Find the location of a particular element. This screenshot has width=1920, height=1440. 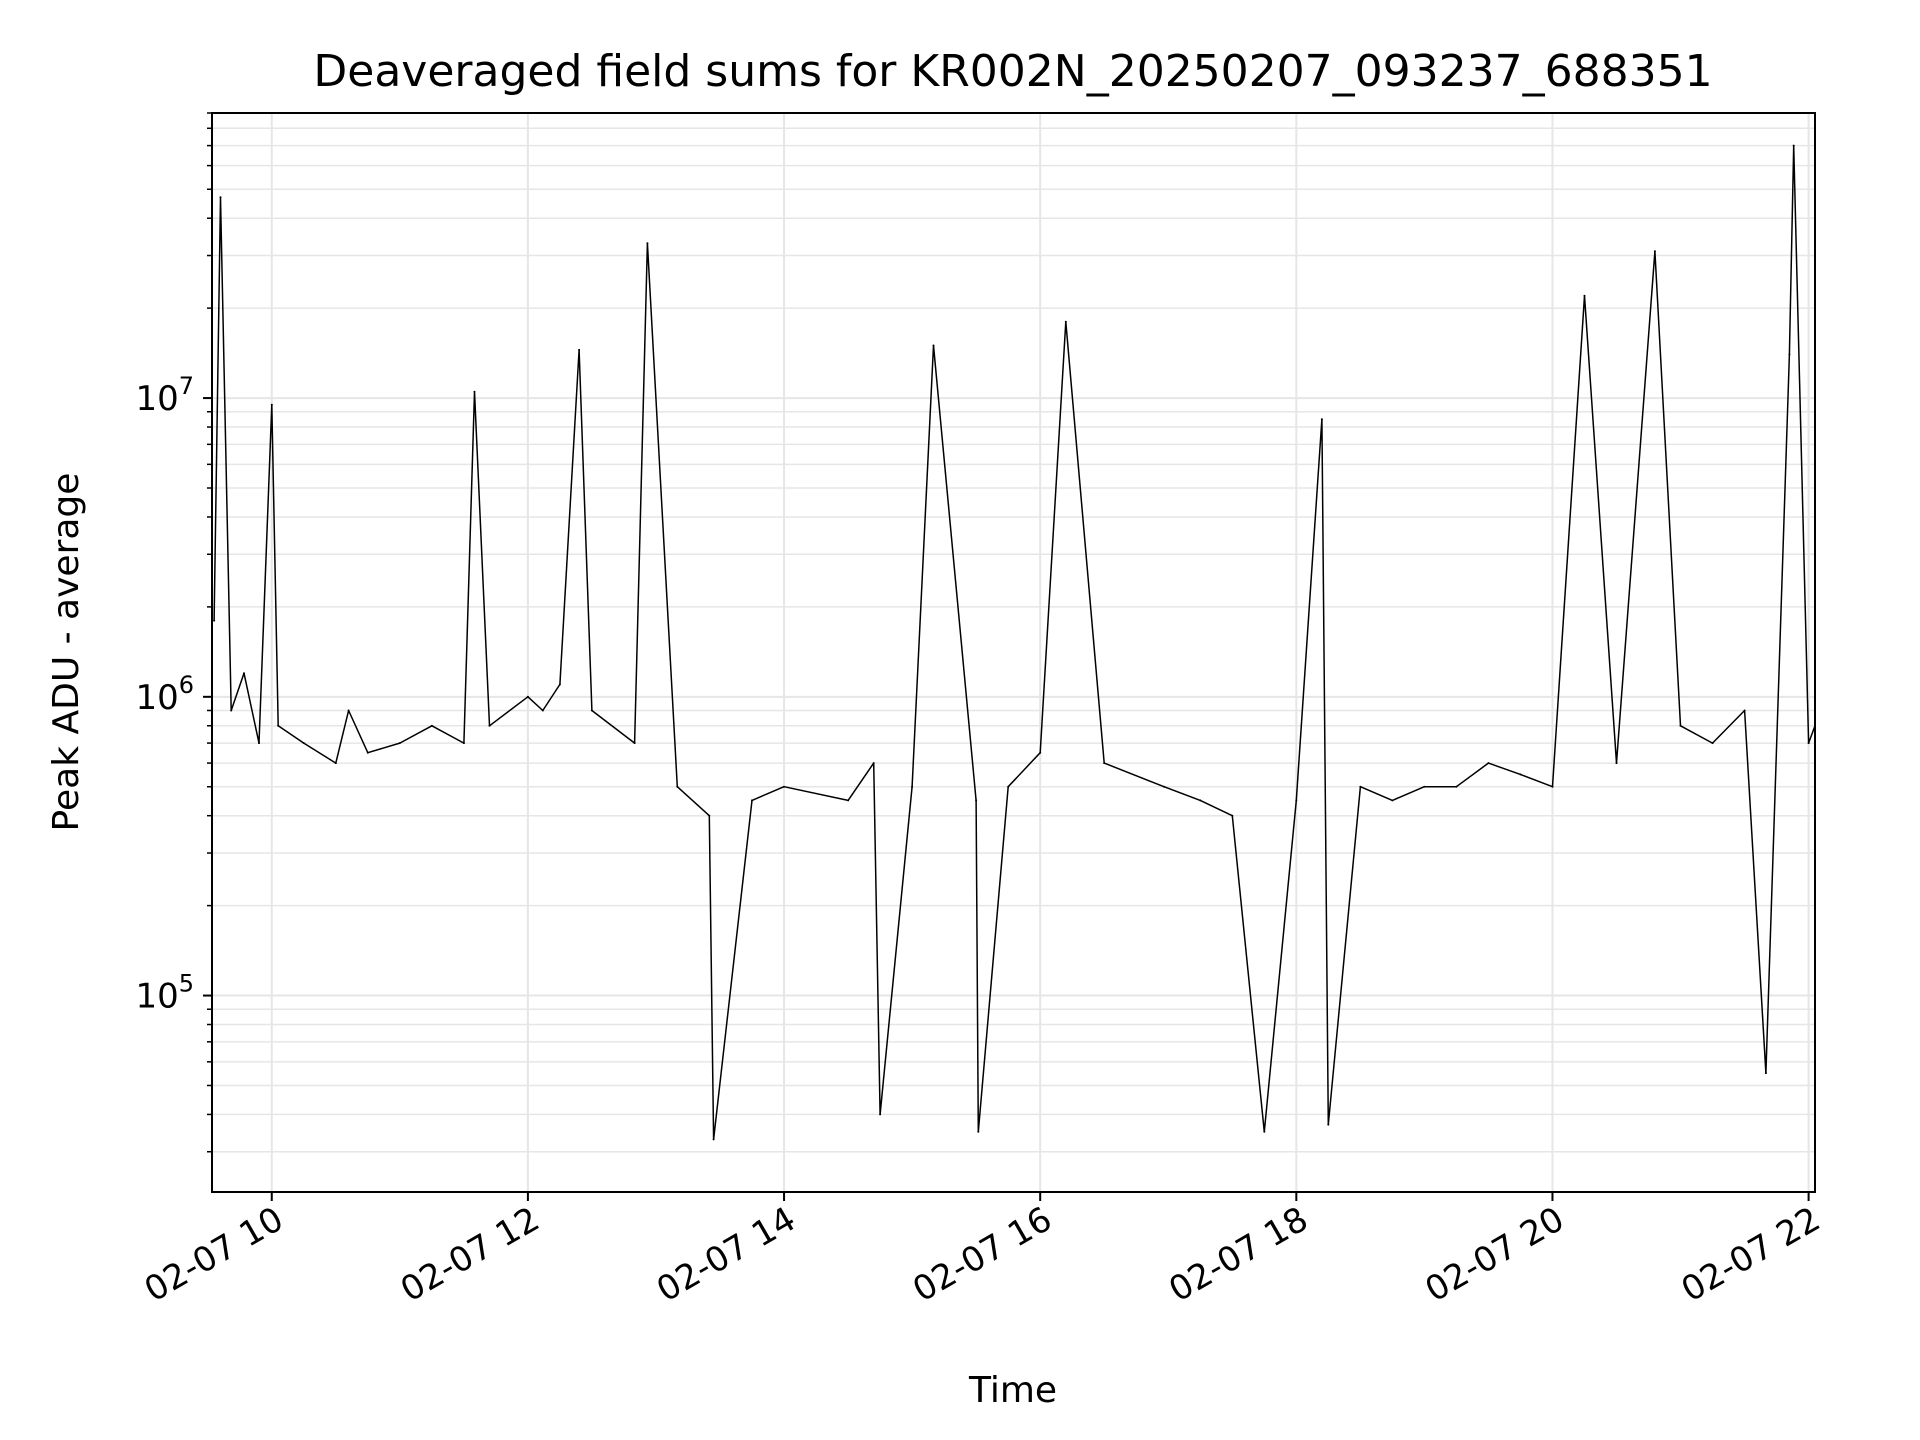

y-tick-label: 10⁶ is located at coordinates (164, 694).